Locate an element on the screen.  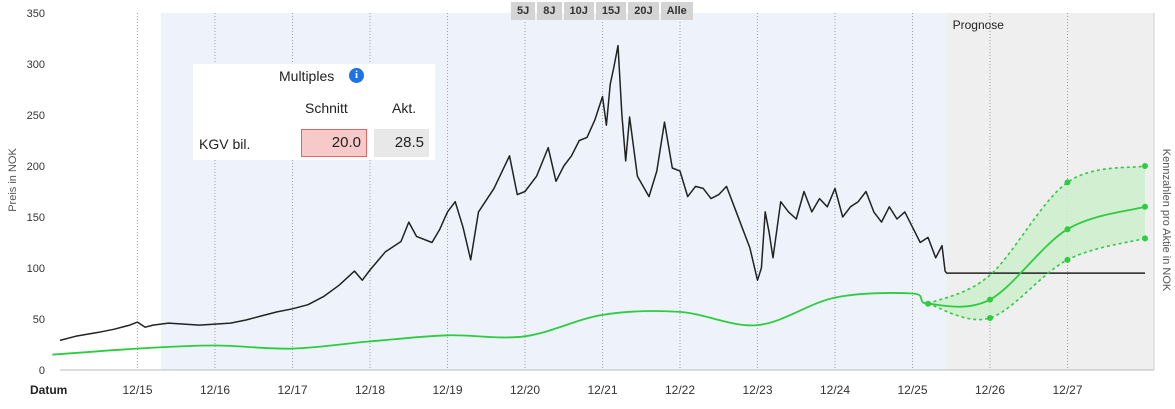
multiples-row-label: KGV bil. is located at coordinates (225, 144).